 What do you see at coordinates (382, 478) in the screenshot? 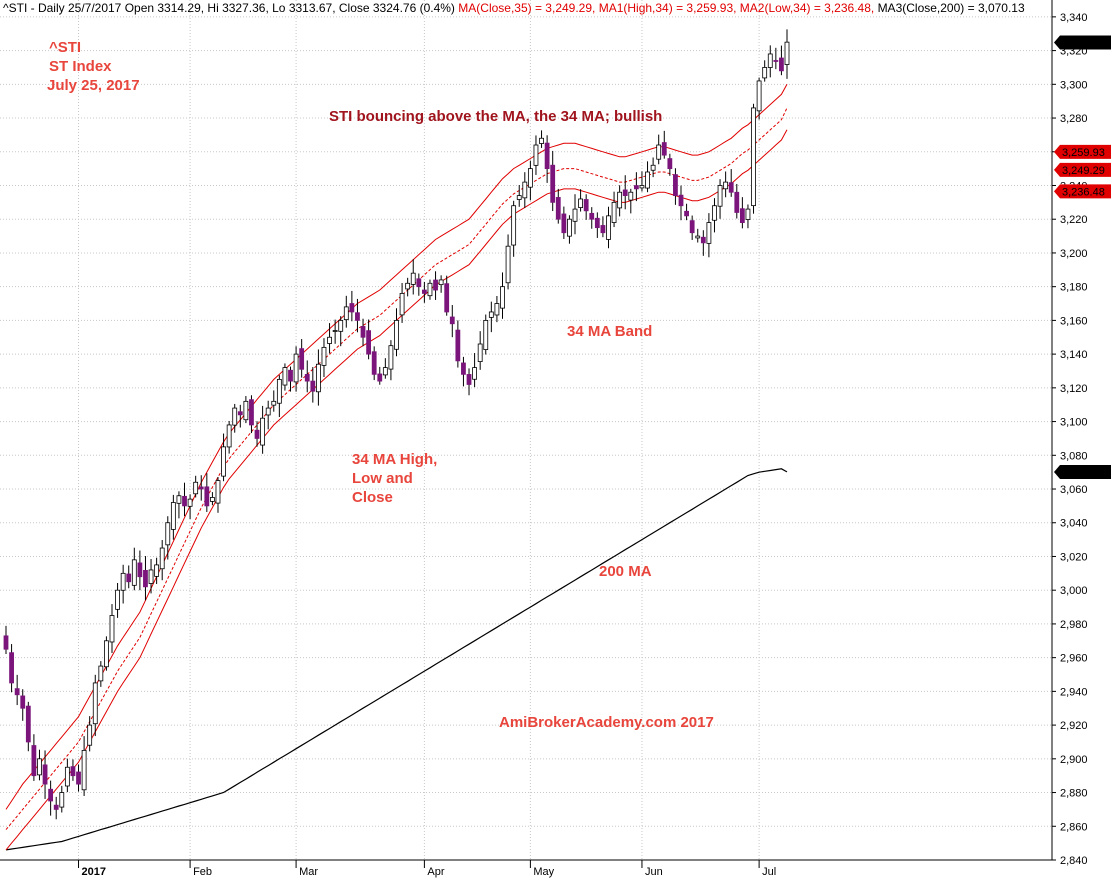
I see `ma-label-line2: Low and` at bounding box center [382, 478].